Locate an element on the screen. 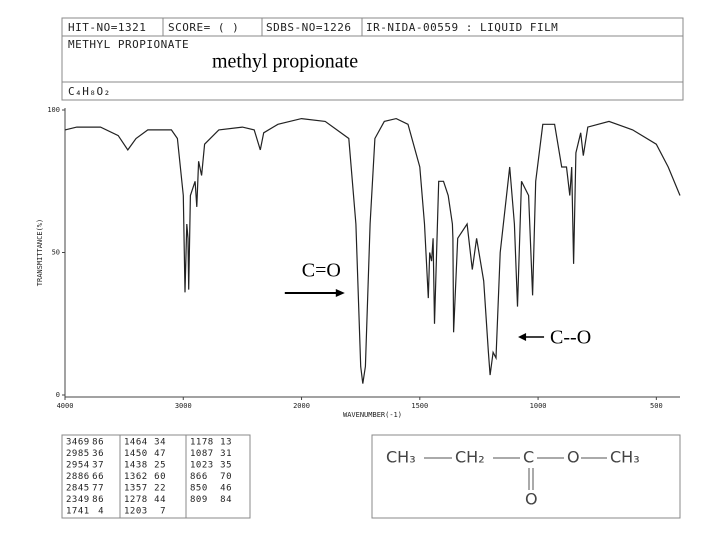  peak-table-cell: 36 is located at coordinates (98, 454).